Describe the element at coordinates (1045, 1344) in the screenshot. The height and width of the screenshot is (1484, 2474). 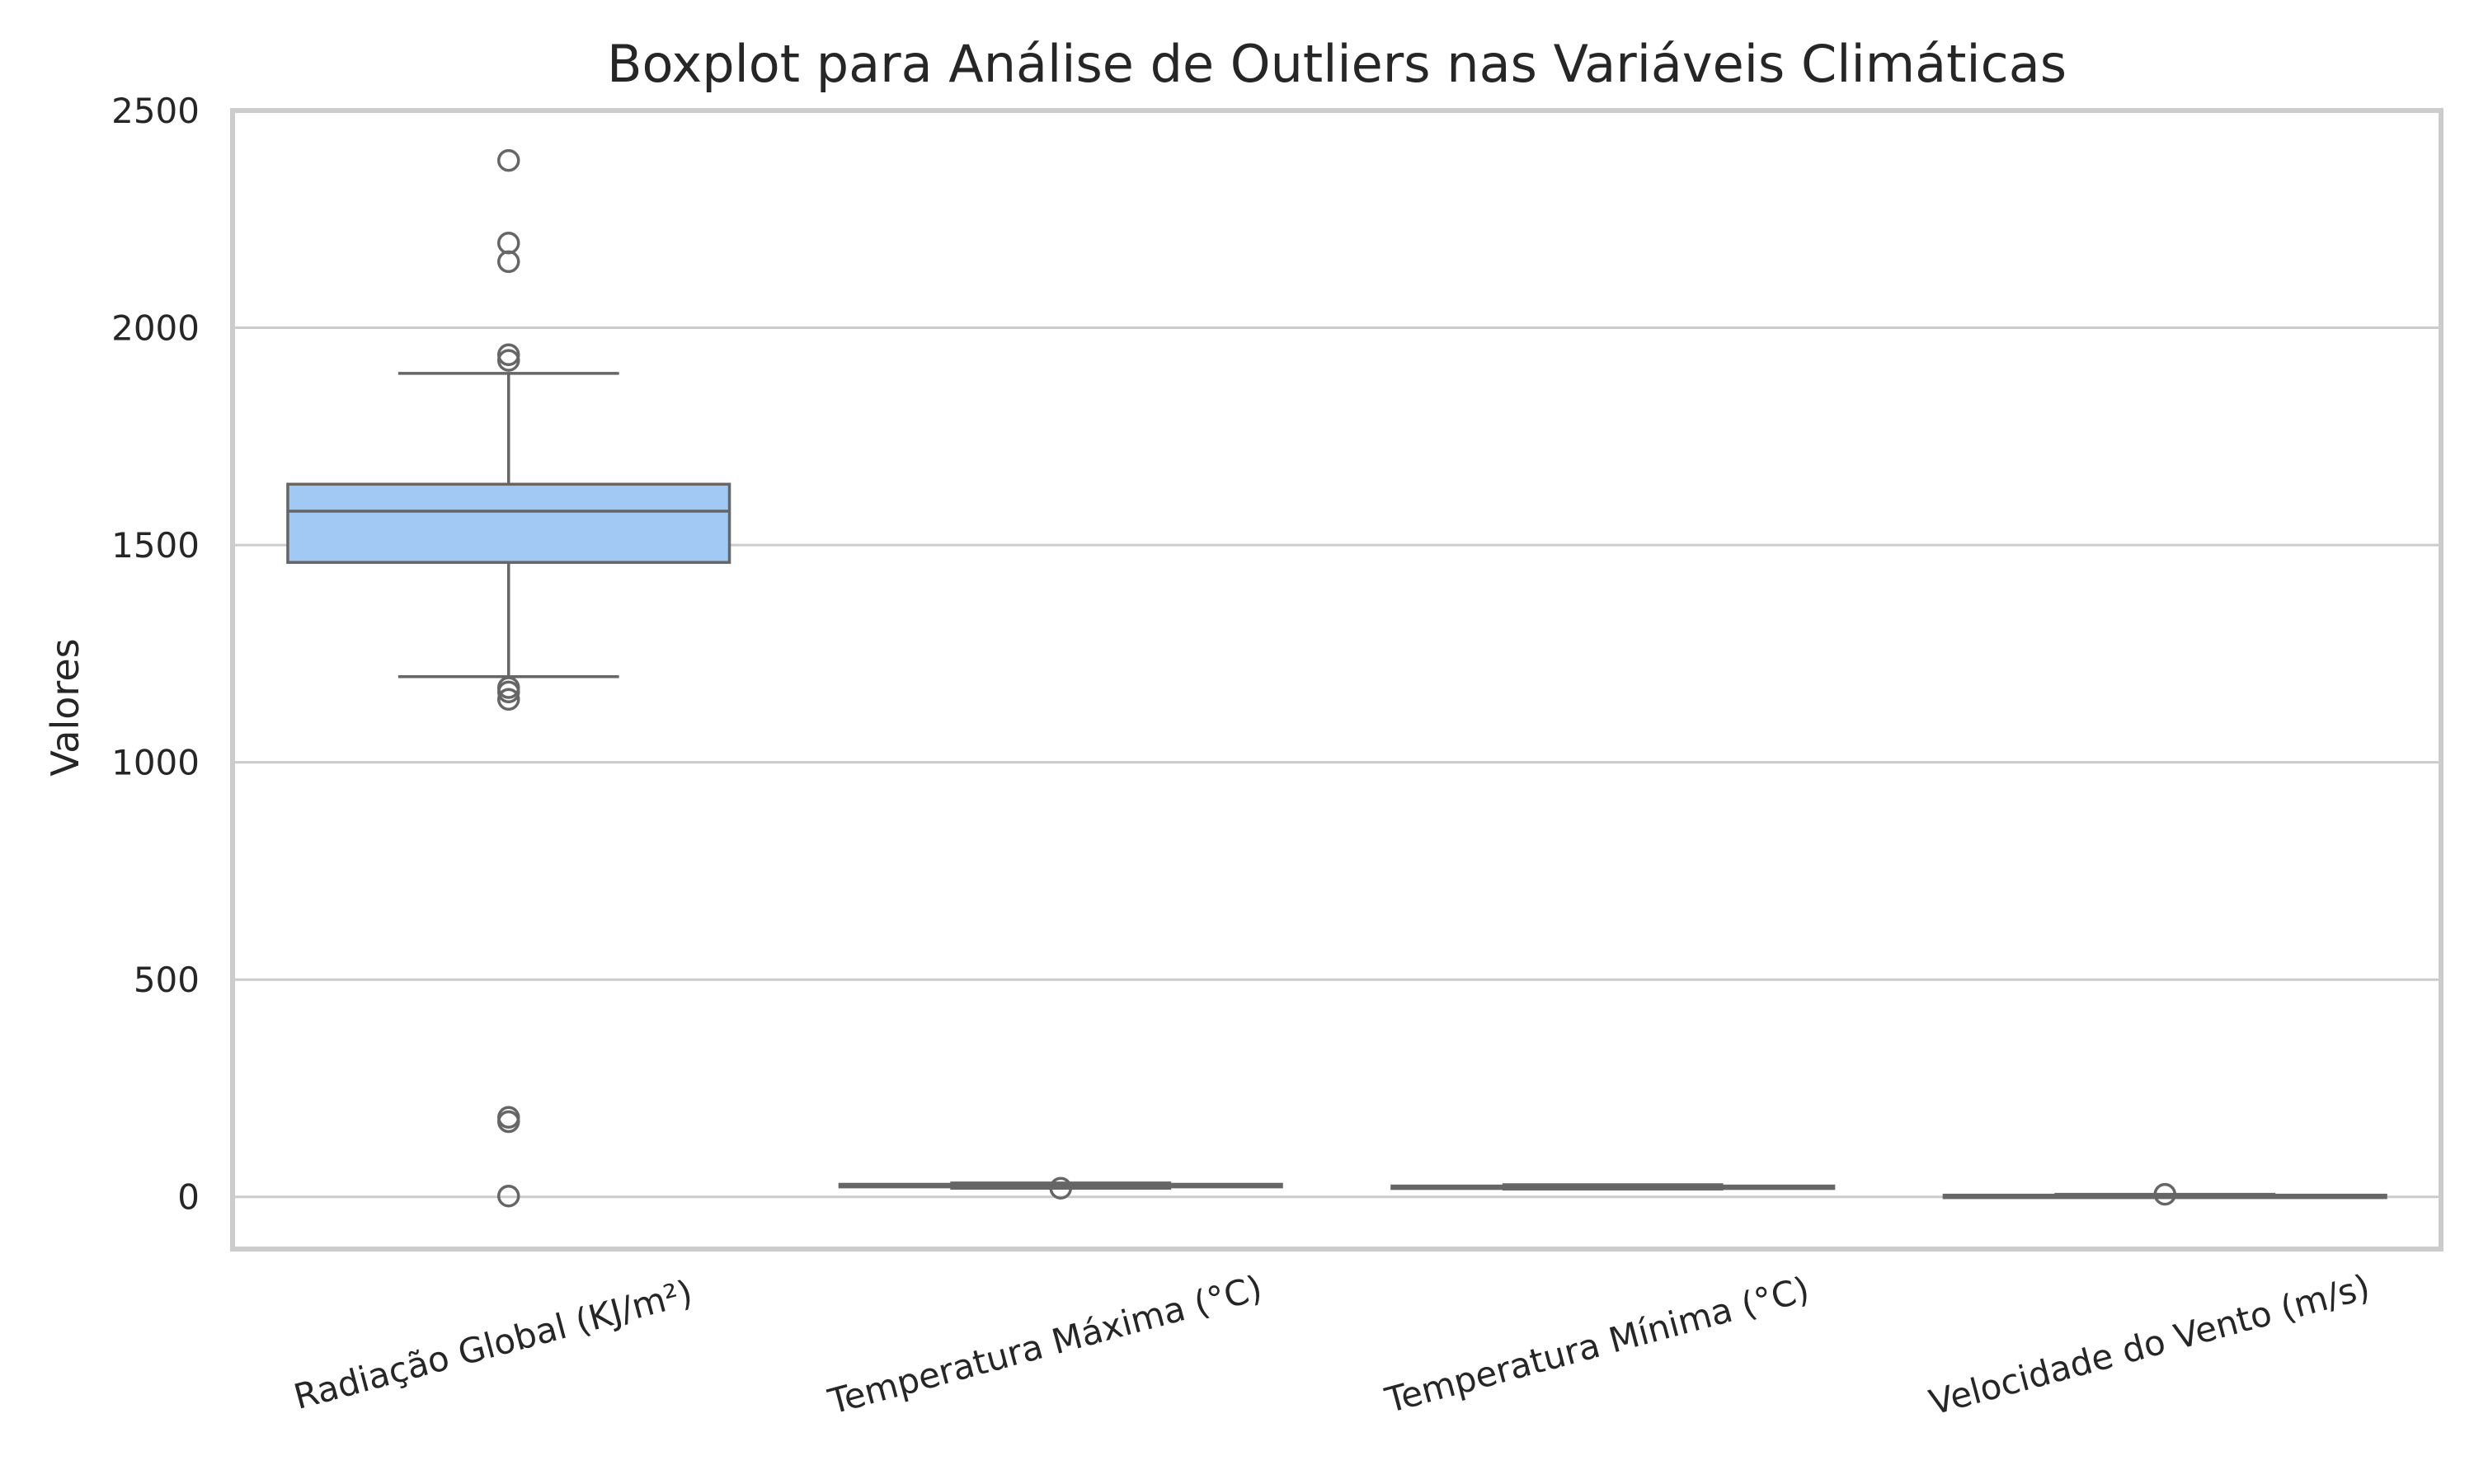
I see `x-tick-label: Temperatura Máxima (°C)` at that location.